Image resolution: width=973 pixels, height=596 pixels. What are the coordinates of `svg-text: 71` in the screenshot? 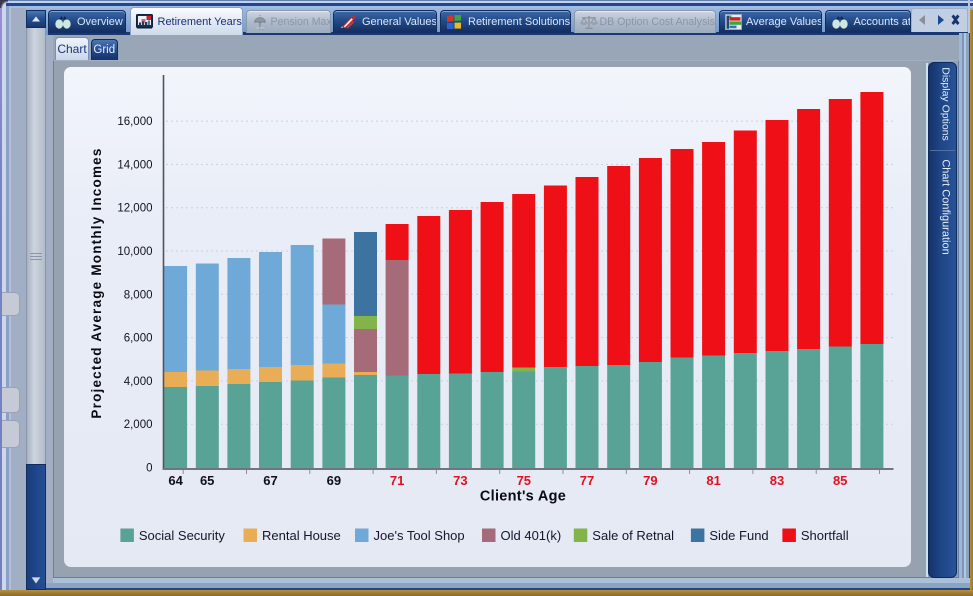 It's located at (397, 480).